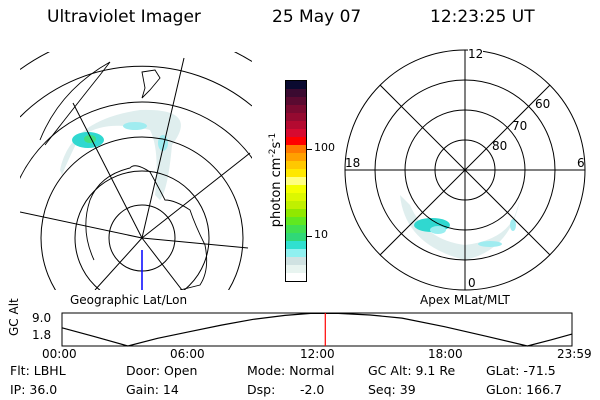 The image size is (600, 400). What do you see at coordinates (42, 318) in the screenshot?
I see `ytick-9: 9.0` at bounding box center [42, 318].